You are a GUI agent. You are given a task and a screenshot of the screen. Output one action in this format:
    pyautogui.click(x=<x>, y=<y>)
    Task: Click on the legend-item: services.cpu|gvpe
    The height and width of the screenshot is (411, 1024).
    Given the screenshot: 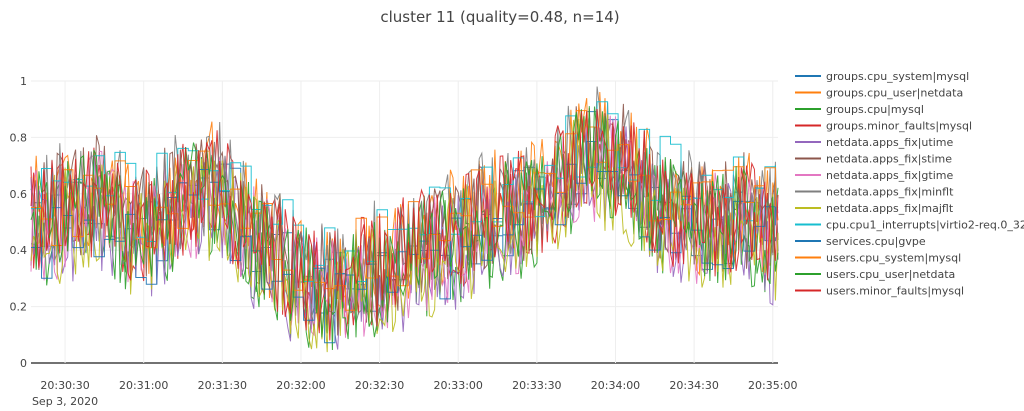 What is the action you would take?
    pyautogui.click(x=860, y=241)
    